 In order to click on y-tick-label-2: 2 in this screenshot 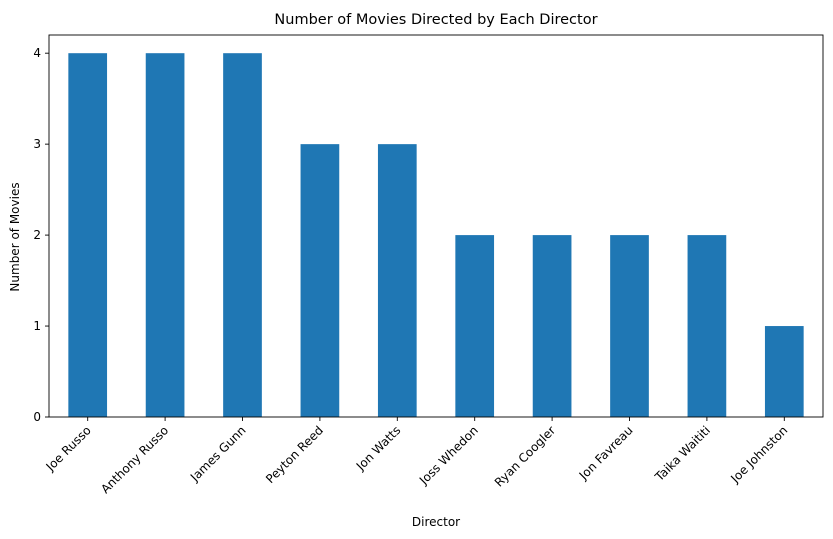, I will do `click(37, 235)`.